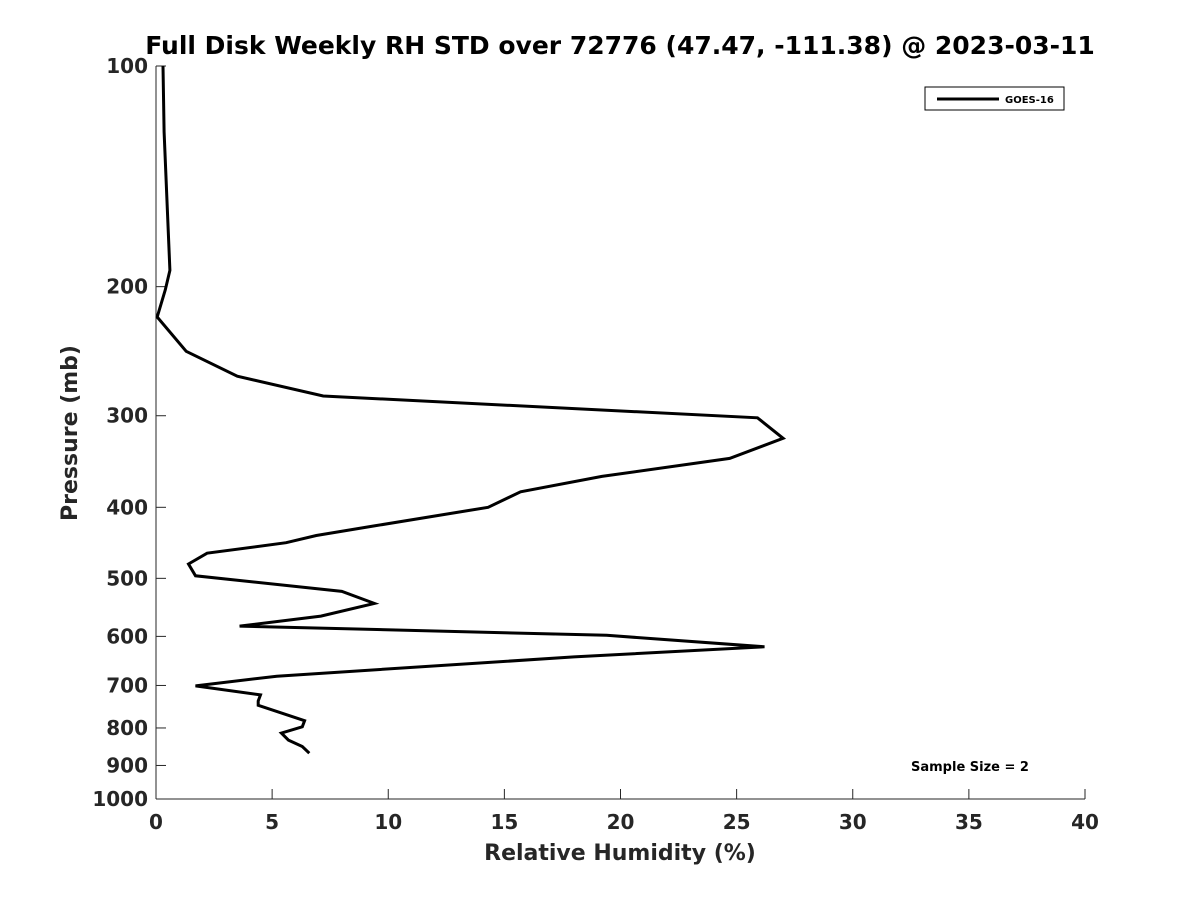  What do you see at coordinates (969, 822) in the screenshot?
I see `x-tick-label: 35` at bounding box center [969, 822].